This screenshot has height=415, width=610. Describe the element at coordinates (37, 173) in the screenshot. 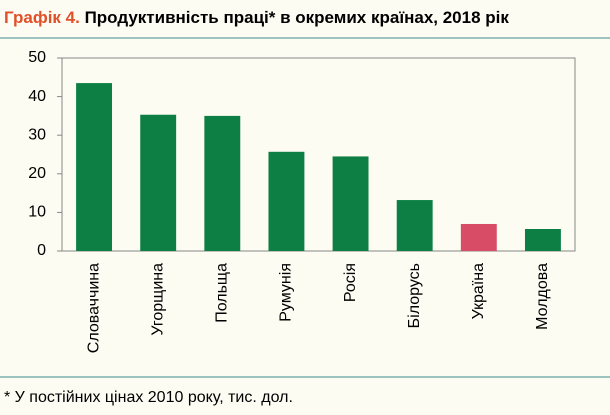

I see `y-tick-label: 20` at that location.